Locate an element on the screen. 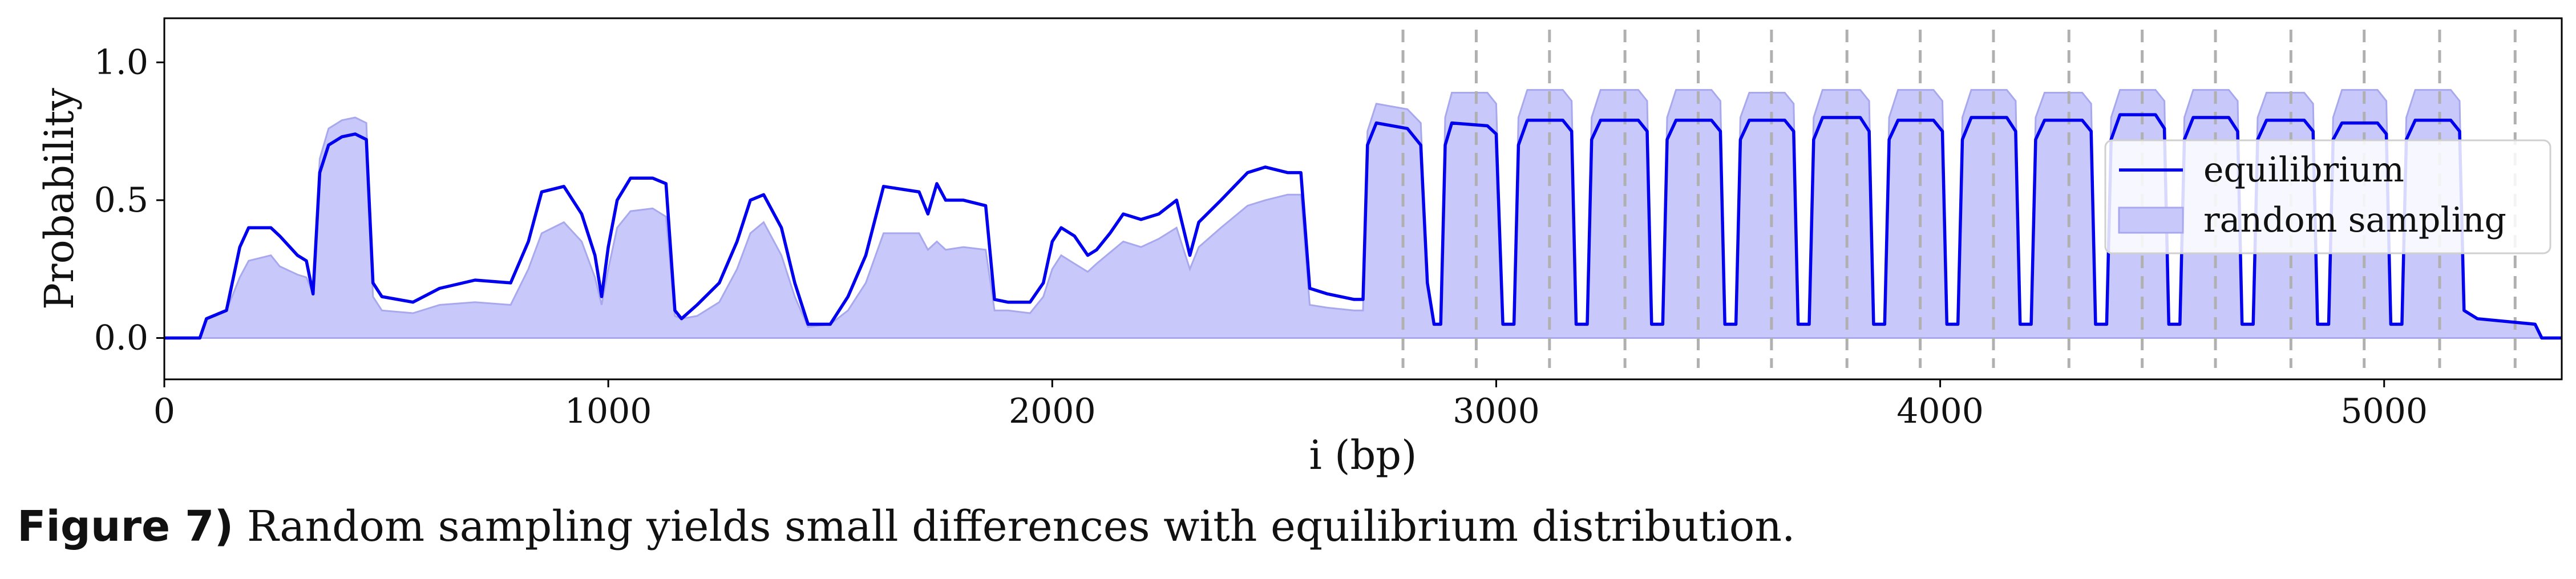 Image resolution: width=2576 pixels, height=579 pixels. y-axis-ticks: 0.0 0.5 1.0 is located at coordinates (129, 200).